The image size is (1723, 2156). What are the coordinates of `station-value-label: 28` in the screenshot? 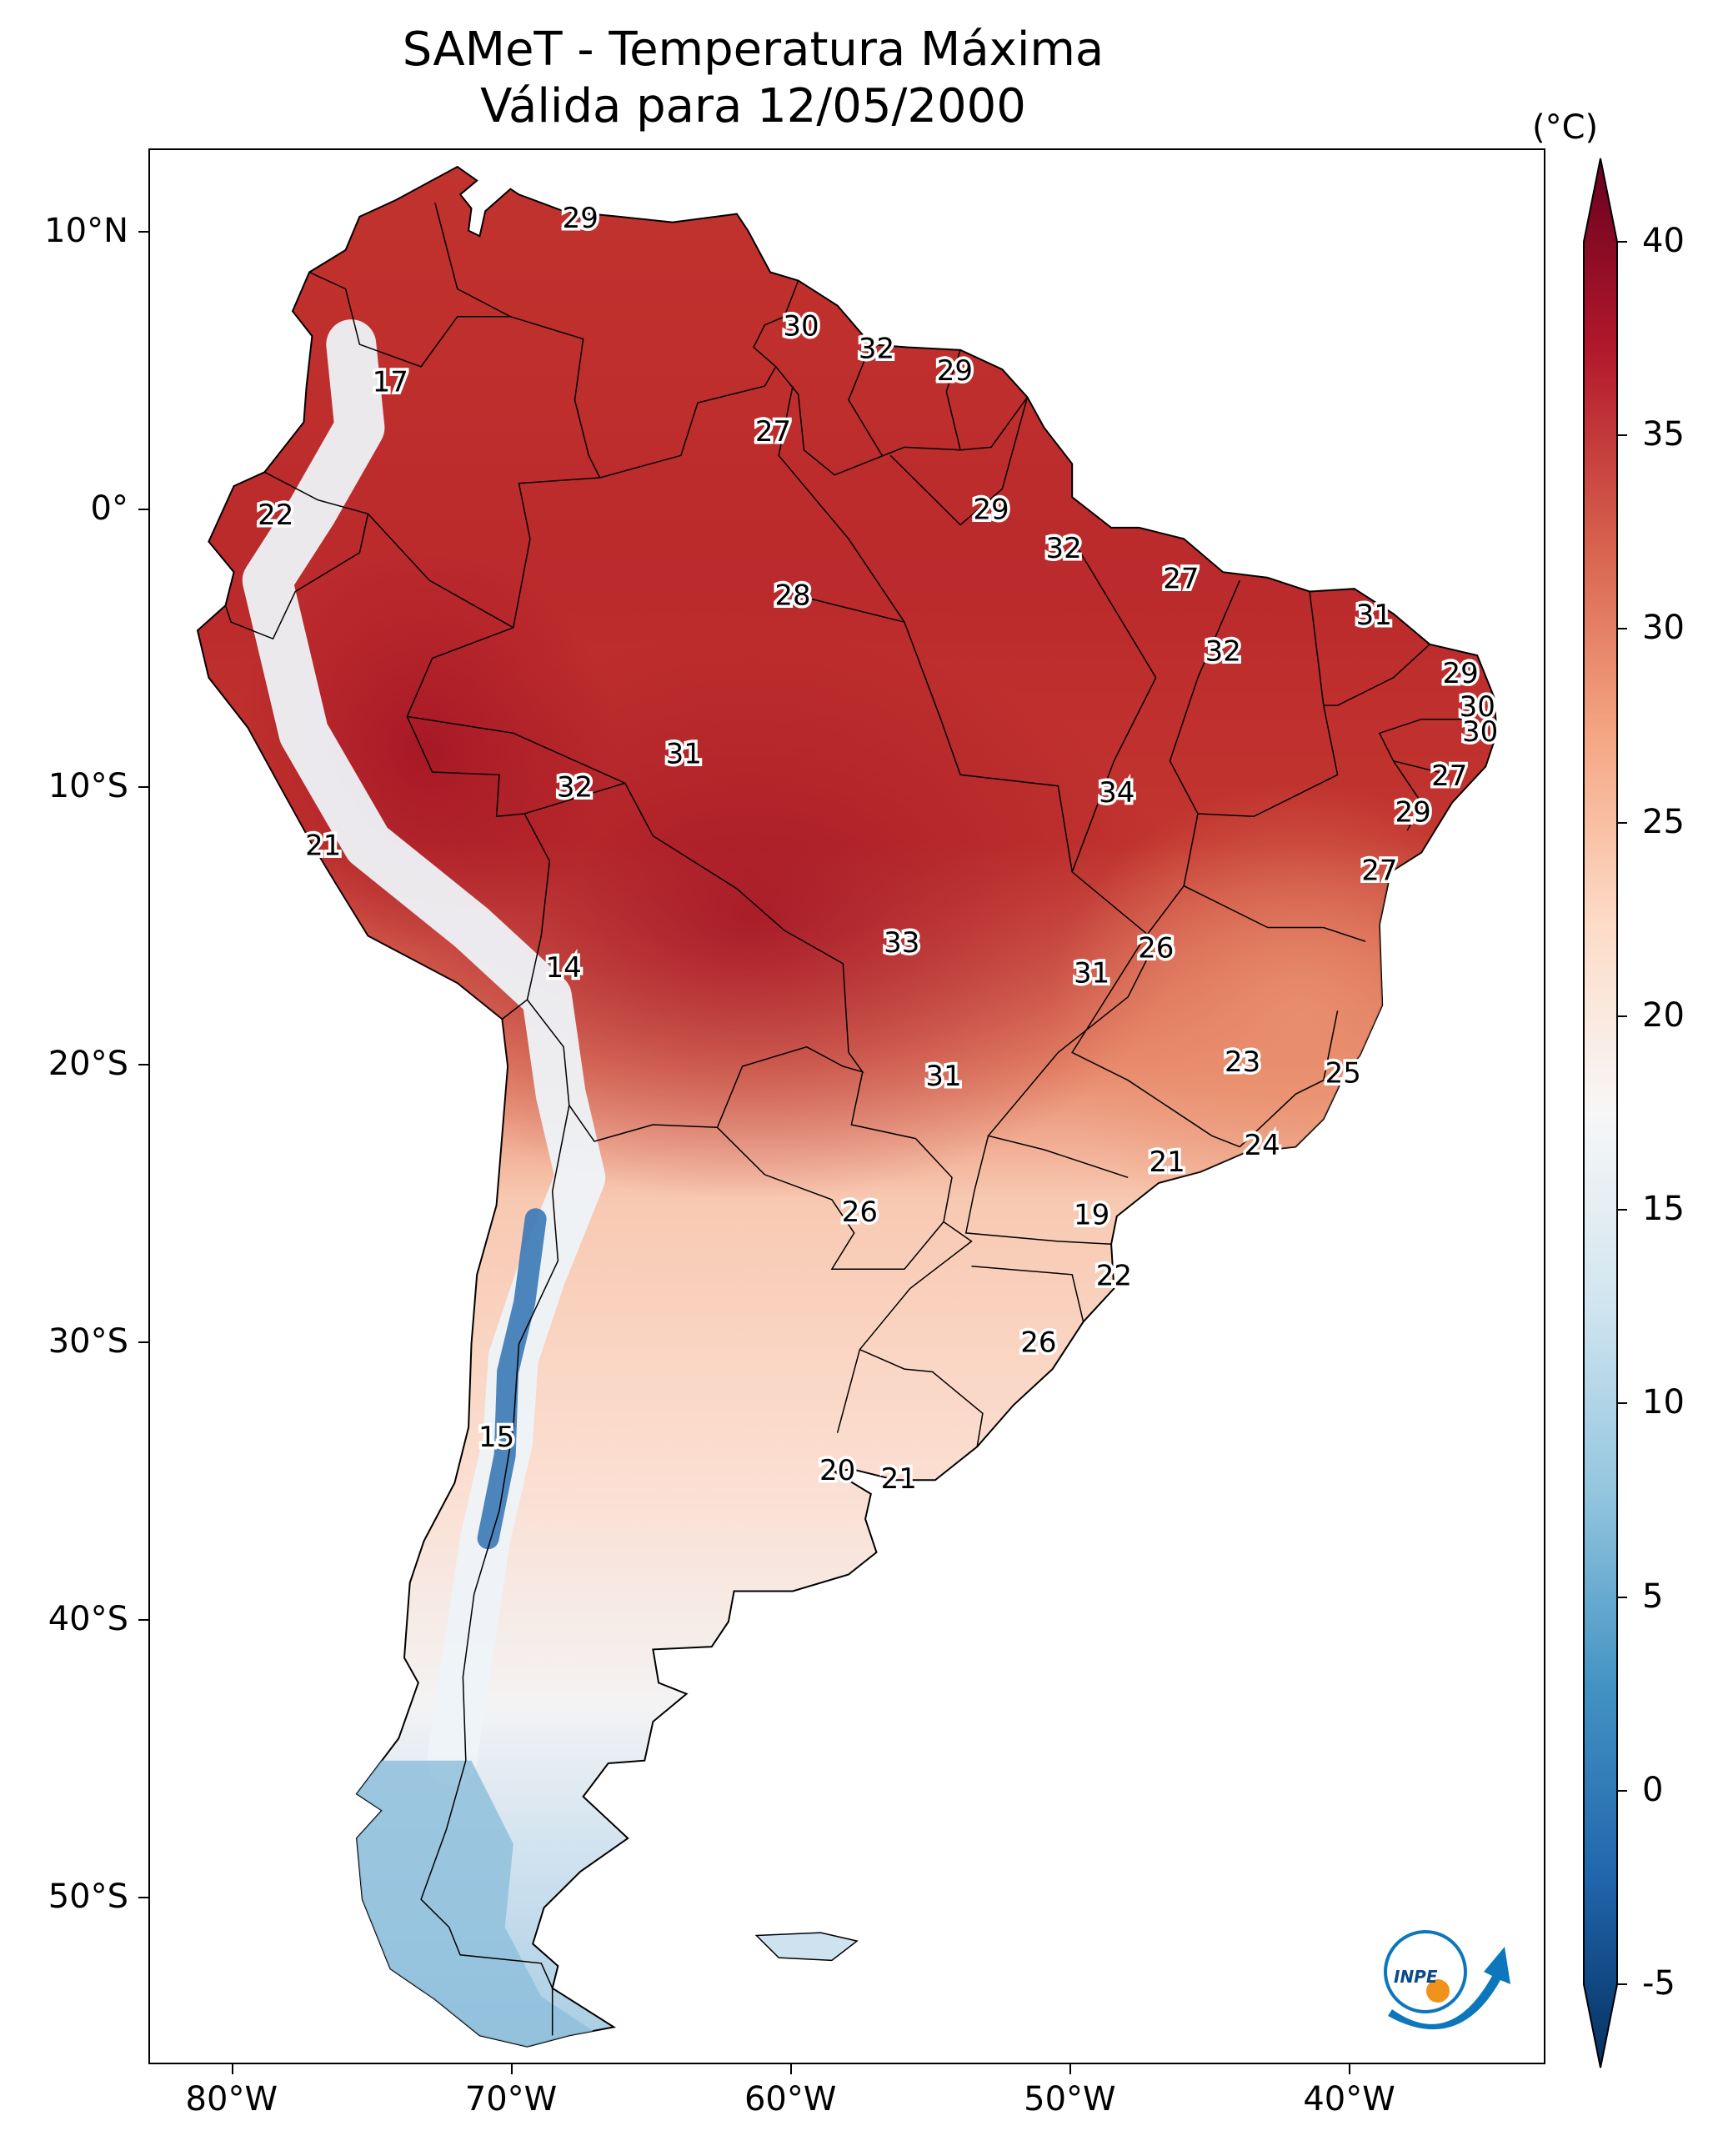 It's located at (792, 596).